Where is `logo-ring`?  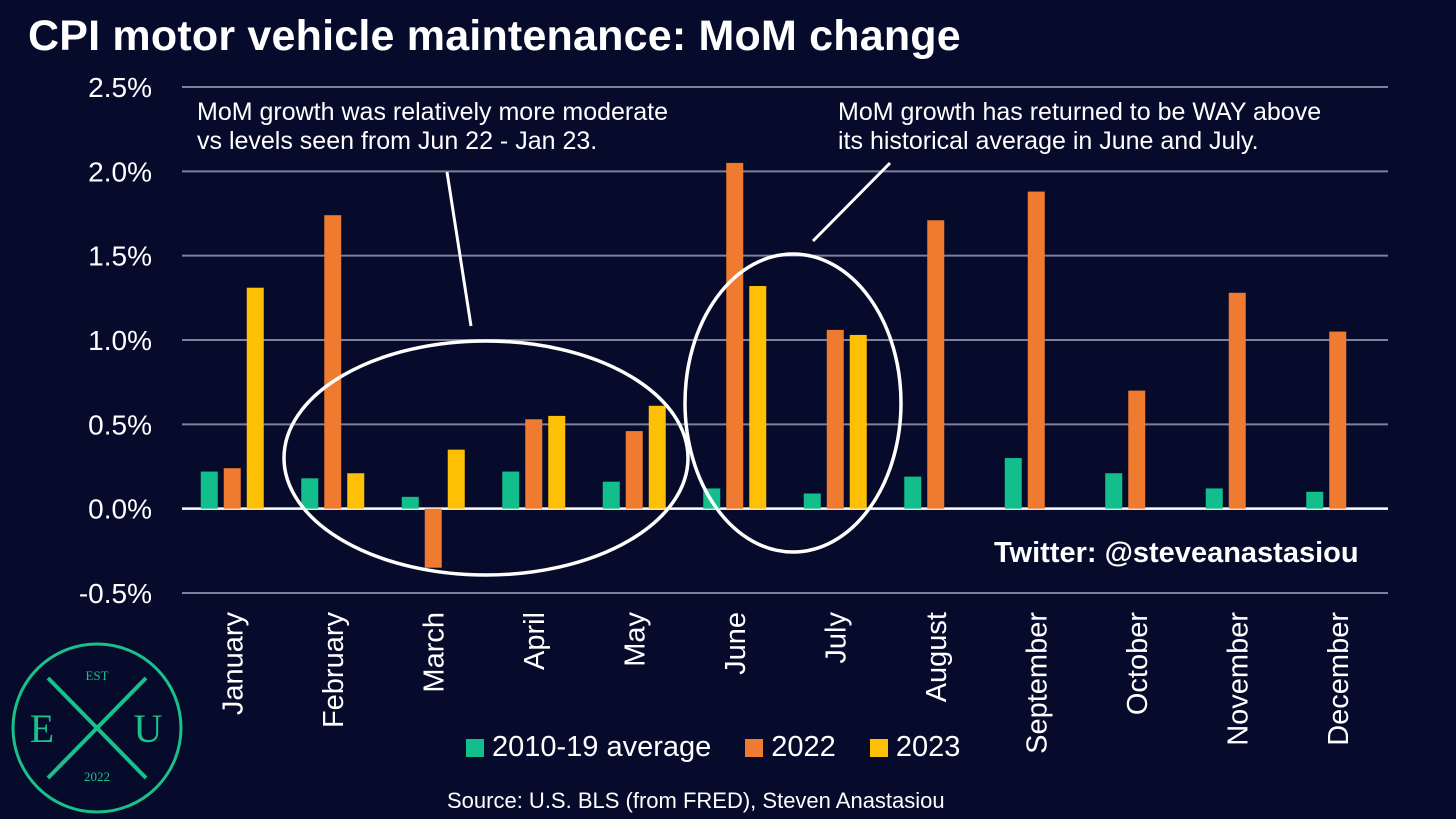
logo-ring is located at coordinates (97, 728).